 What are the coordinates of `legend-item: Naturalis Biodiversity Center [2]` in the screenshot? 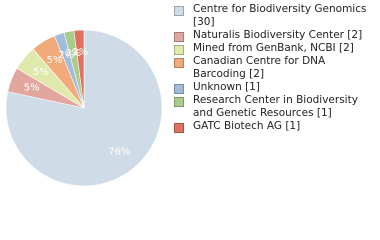 It's located at (272, 35).